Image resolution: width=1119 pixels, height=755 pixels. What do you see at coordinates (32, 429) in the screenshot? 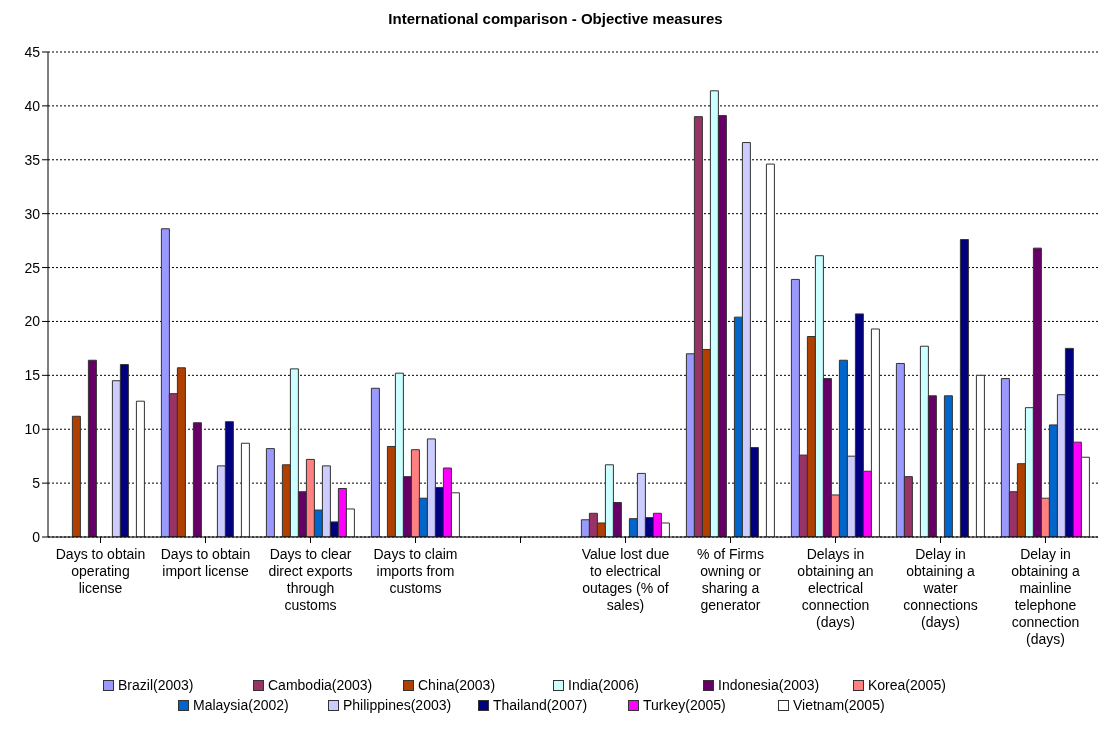
I see `y-tick-label: 10` at bounding box center [32, 429].